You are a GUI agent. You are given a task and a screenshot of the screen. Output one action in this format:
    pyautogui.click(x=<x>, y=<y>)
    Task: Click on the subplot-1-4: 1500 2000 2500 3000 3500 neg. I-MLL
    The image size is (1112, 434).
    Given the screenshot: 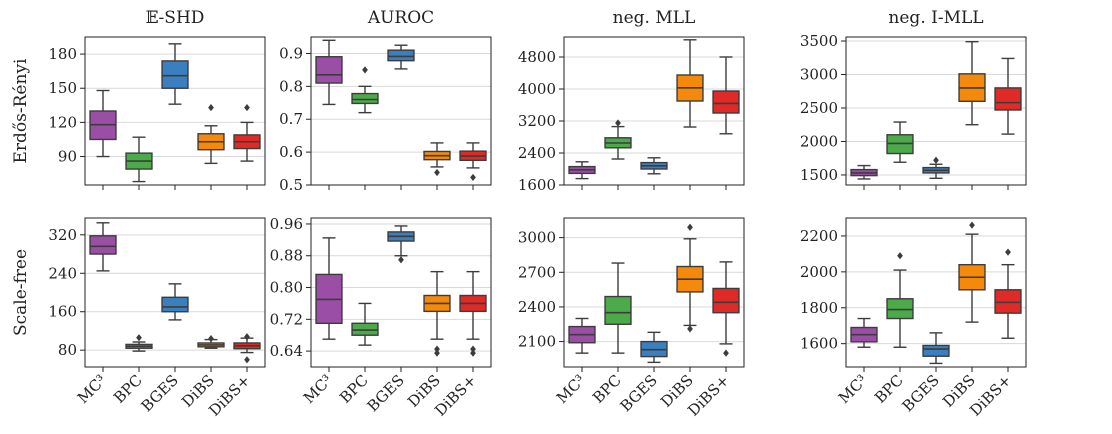 What is the action you would take?
    pyautogui.click(x=913, y=99)
    